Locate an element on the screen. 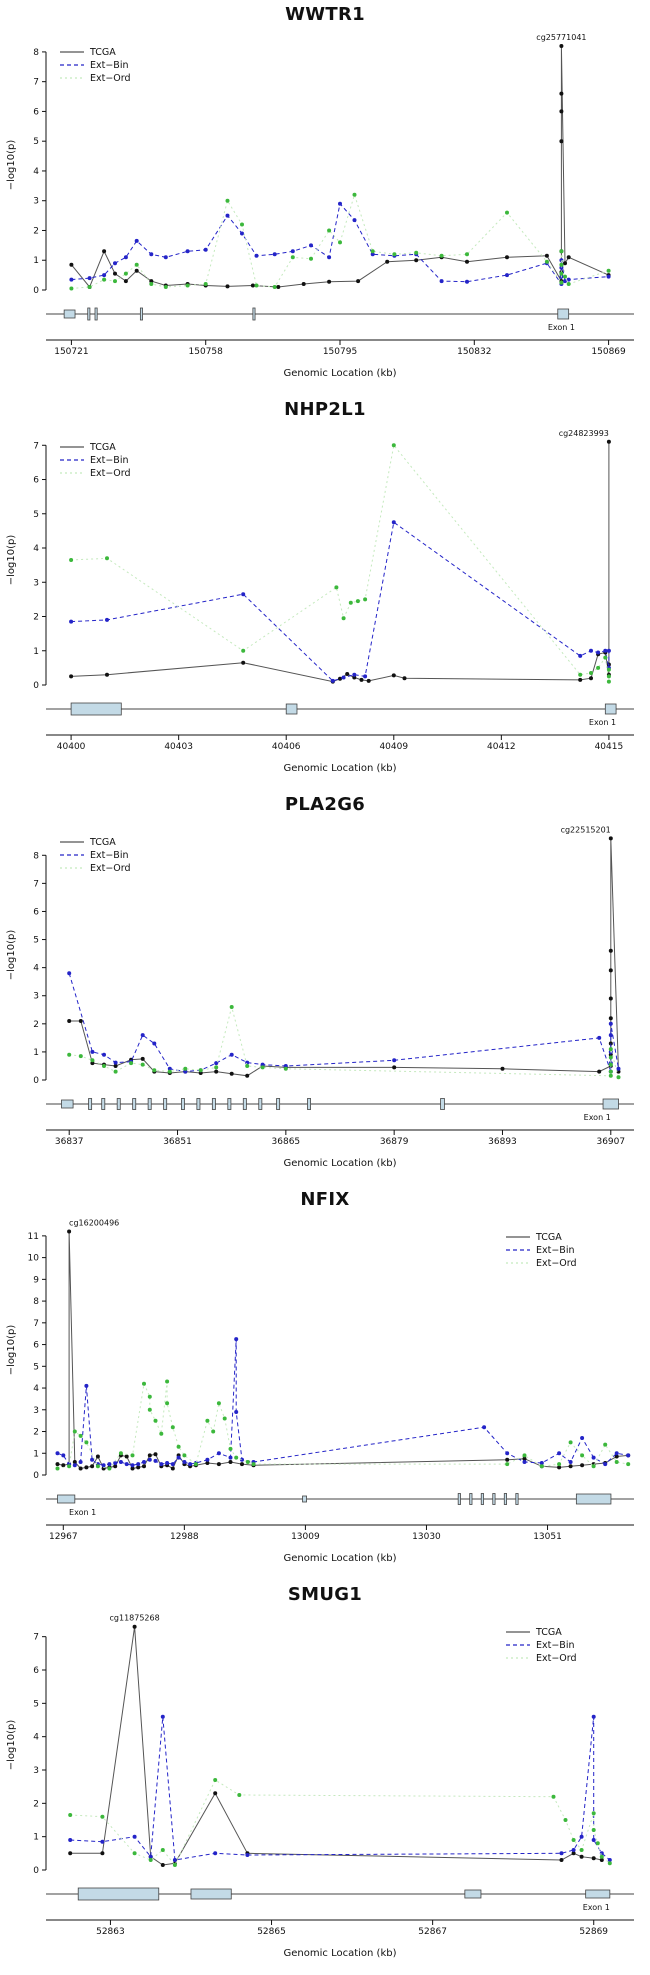 This screenshot has height=1975, width=650. x-tick-label: 40400 is located at coordinates (71, 747).